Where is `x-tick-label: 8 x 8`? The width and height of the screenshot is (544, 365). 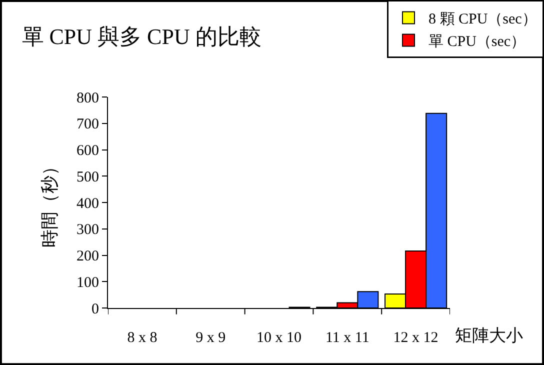 x-tick-label: 8 x 8 is located at coordinates (142, 338).